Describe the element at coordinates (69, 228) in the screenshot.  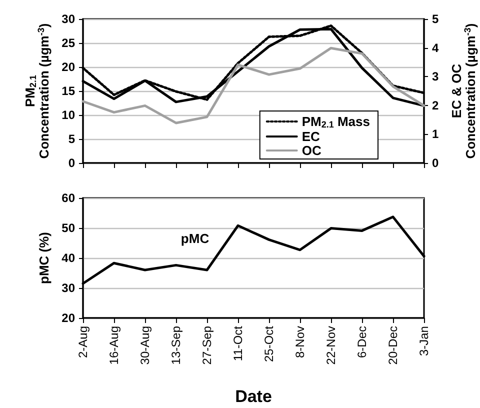
I see `y-tick-label: 50` at that location.